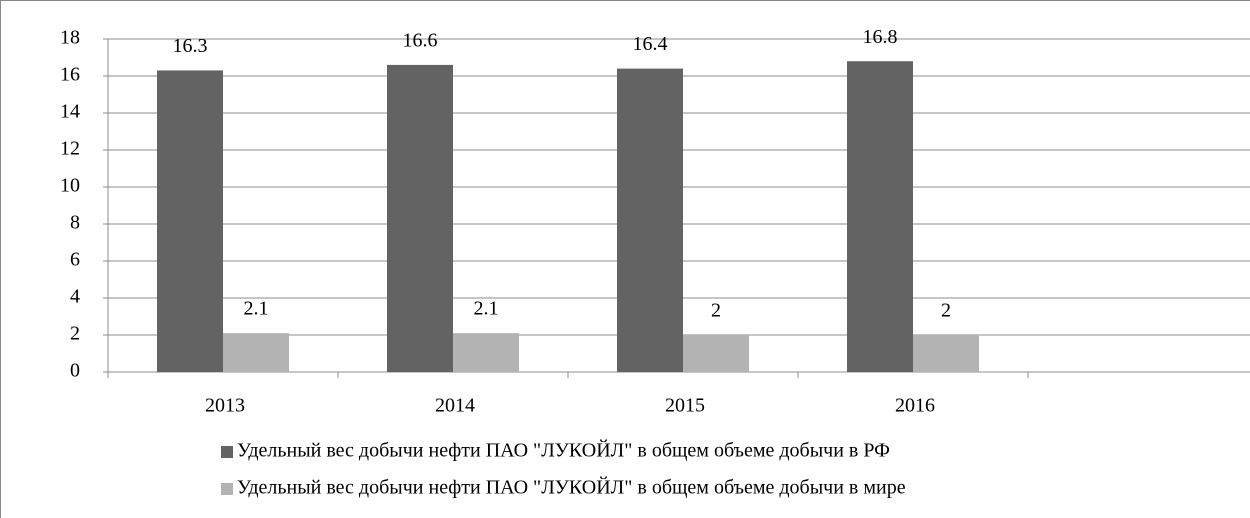 The width and height of the screenshot is (1250, 518). What do you see at coordinates (70, 112) in the screenshot?
I see `y-tick-label: 14` at bounding box center [70, 112].